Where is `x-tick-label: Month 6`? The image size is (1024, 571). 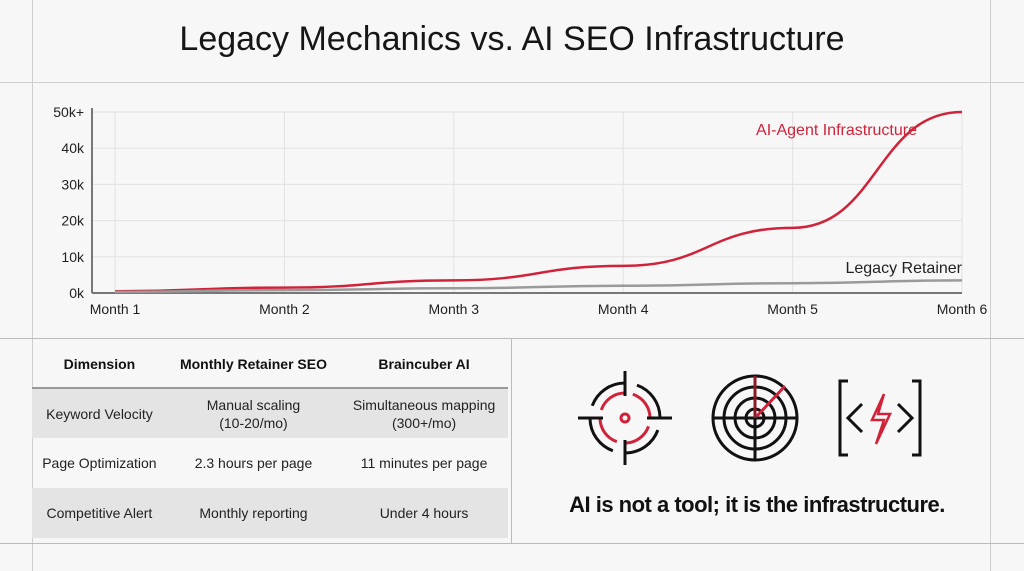
x-tick-label: Month 6 is located at coordinates (962, 309).